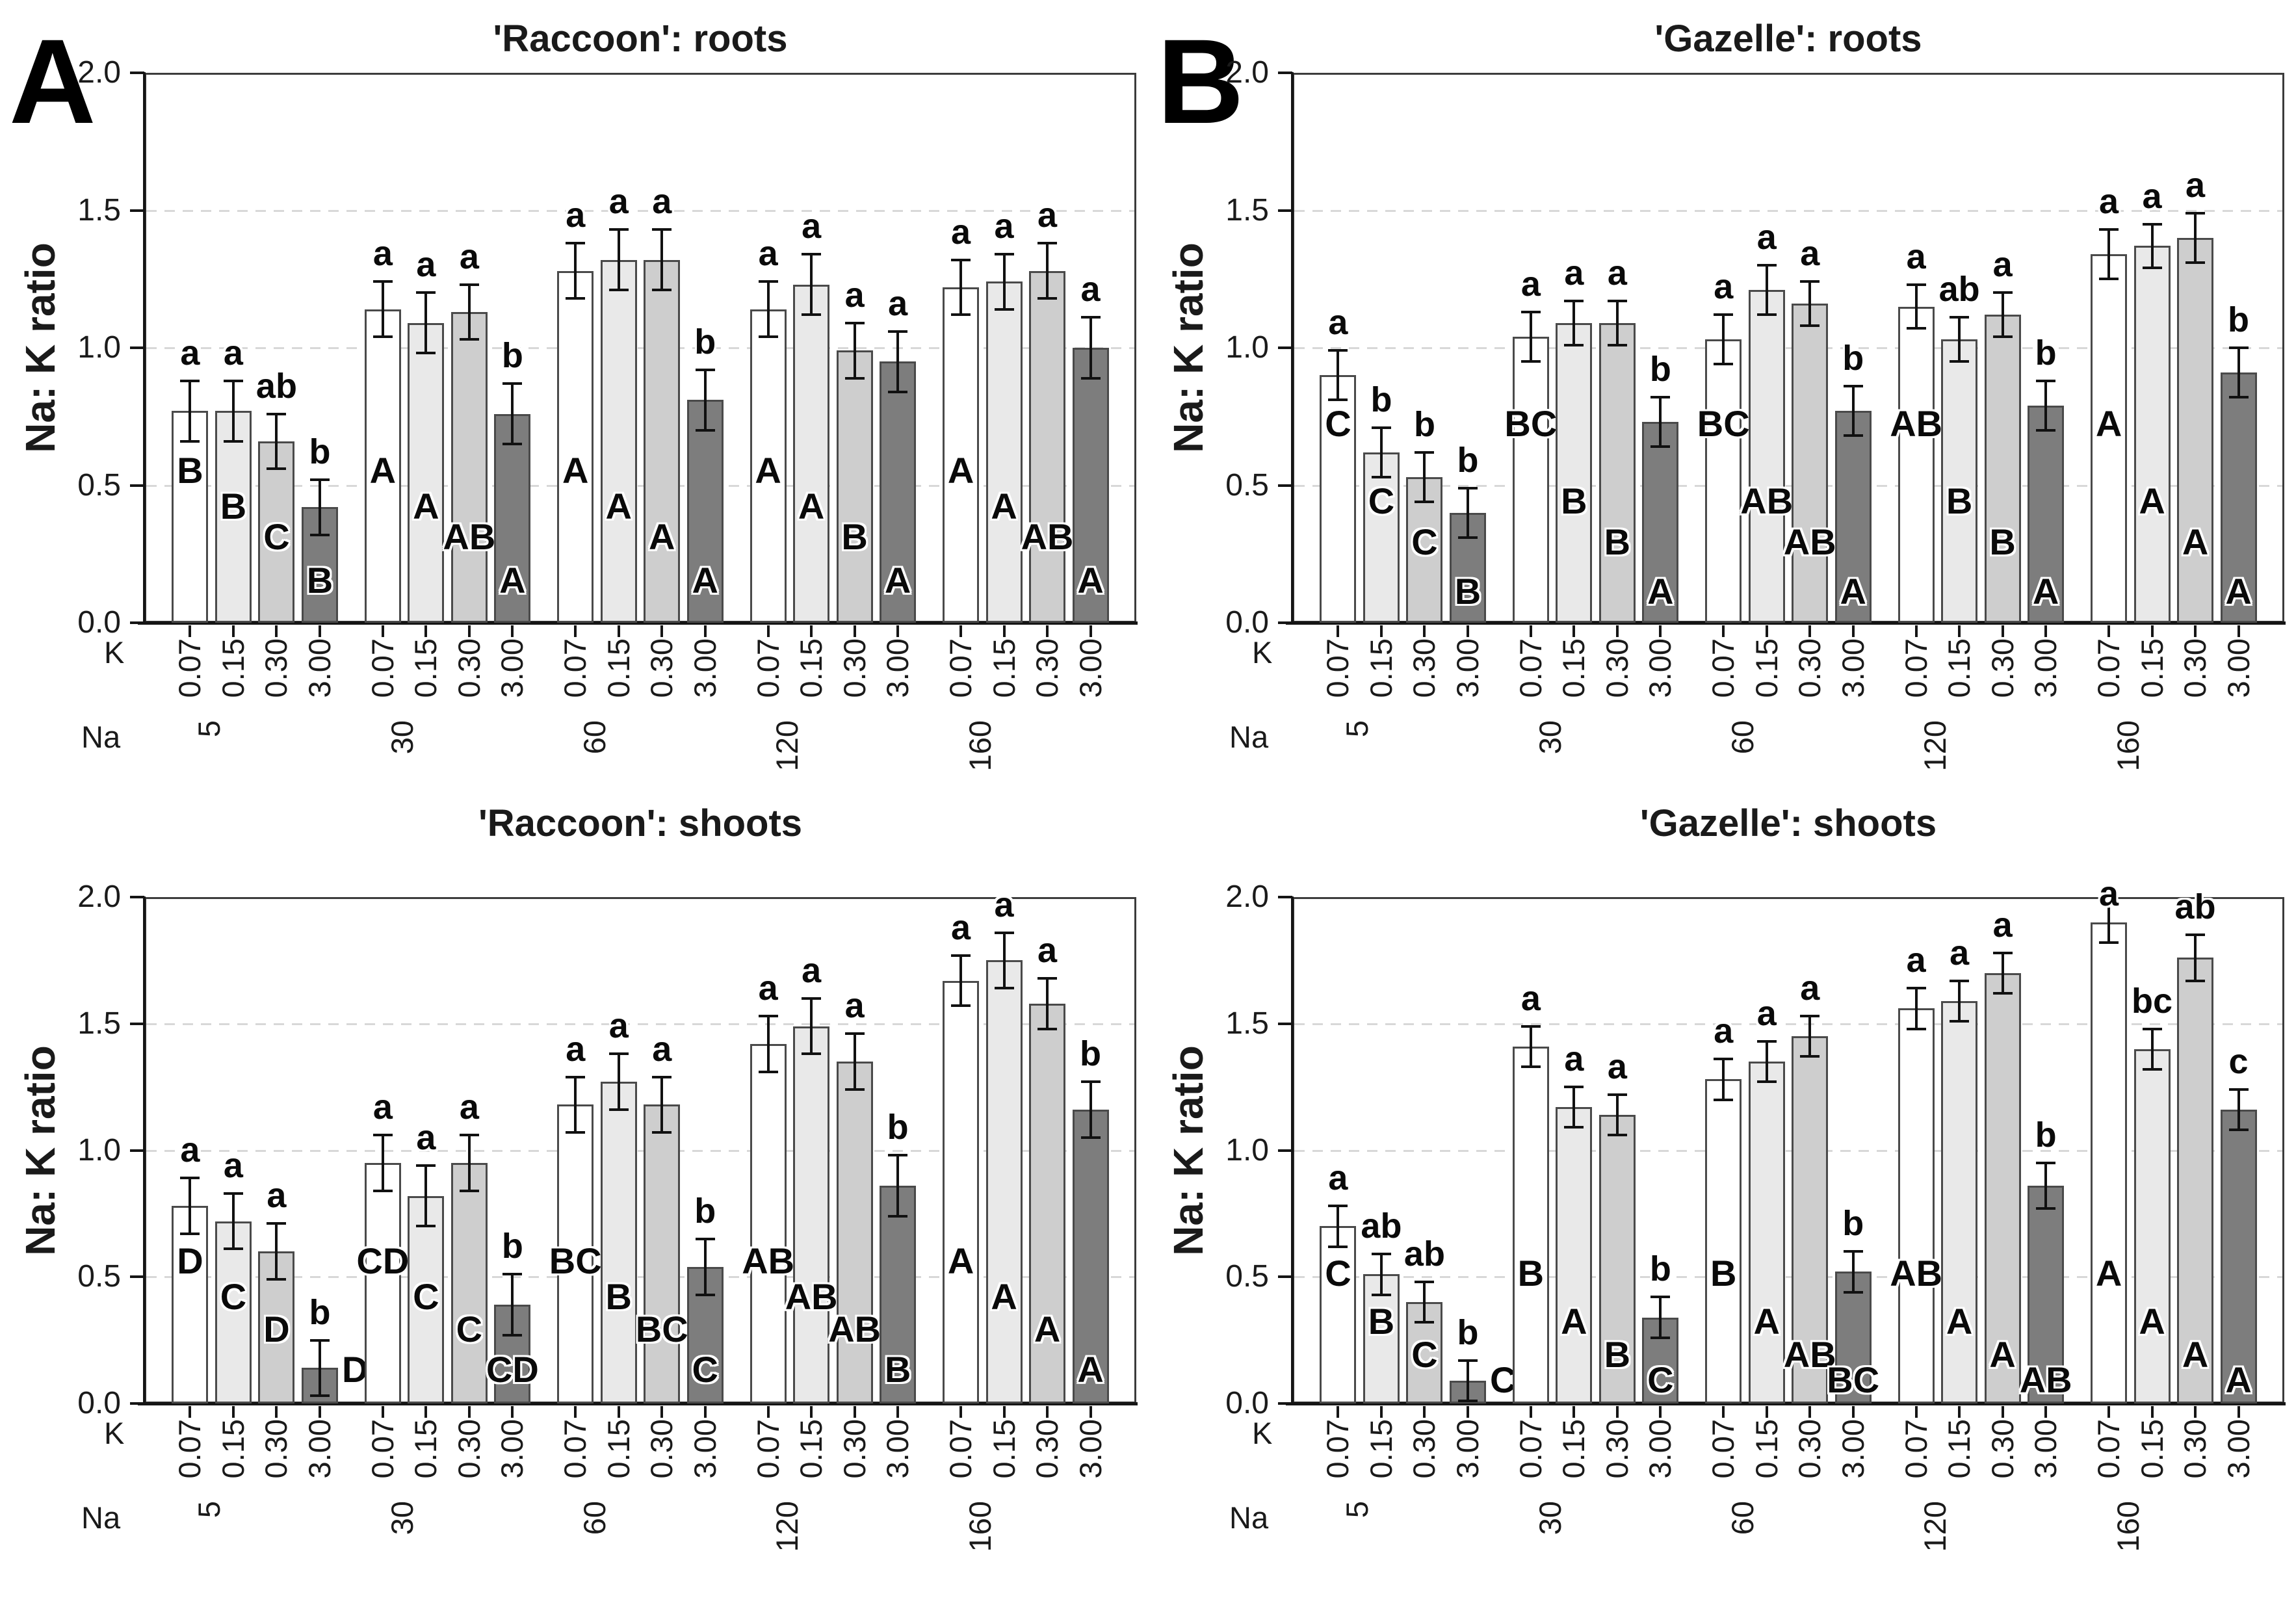  What do you see at coordinates (1090, 1110) in the screenshot?
I see `panel-3-errorbar-na160-k3.00` at bounding box center [1090, 1110].